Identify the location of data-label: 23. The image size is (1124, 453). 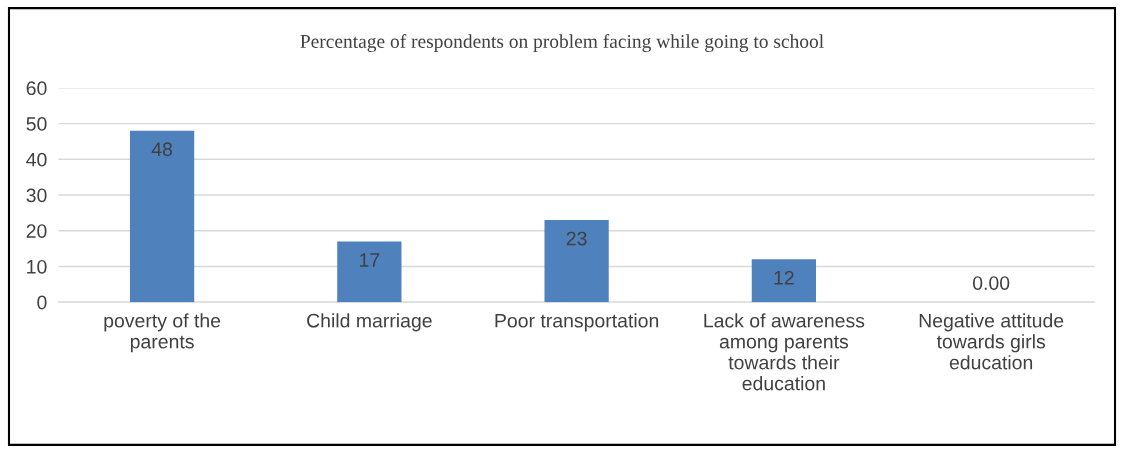
(576, 238).